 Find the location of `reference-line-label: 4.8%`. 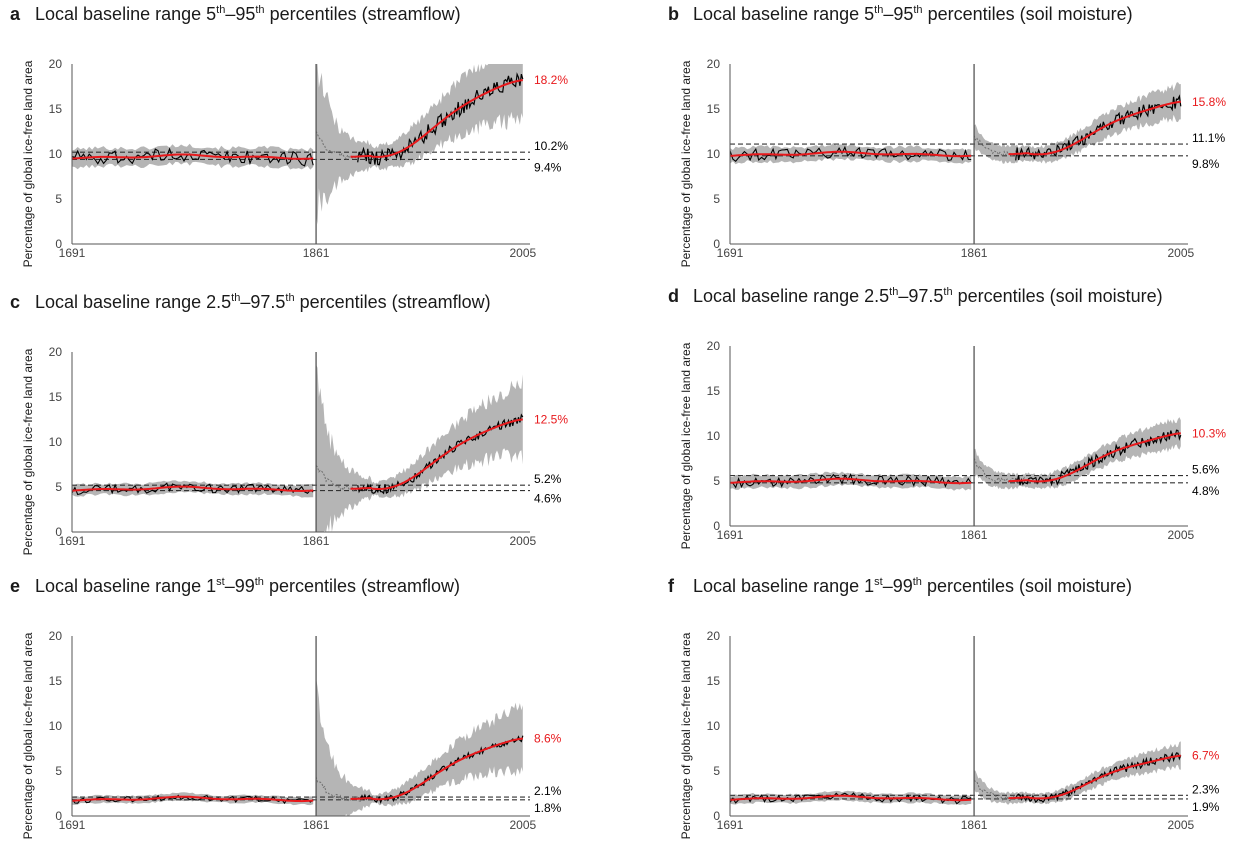

reference-line-label: 4.8% is located at coordinates (1206, 491).